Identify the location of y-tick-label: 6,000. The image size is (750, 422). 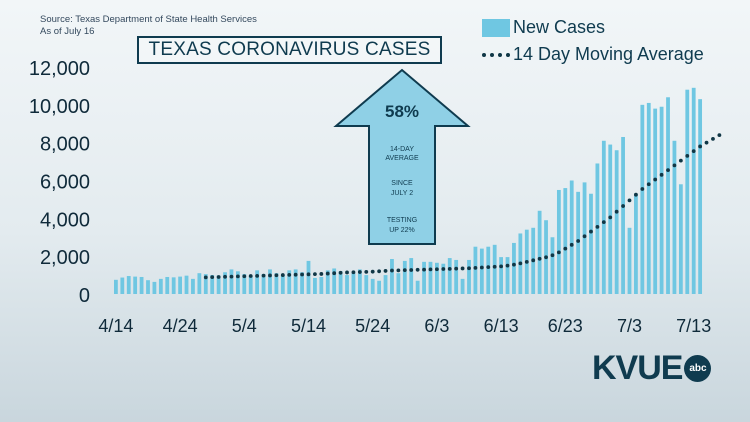
(65, 183).